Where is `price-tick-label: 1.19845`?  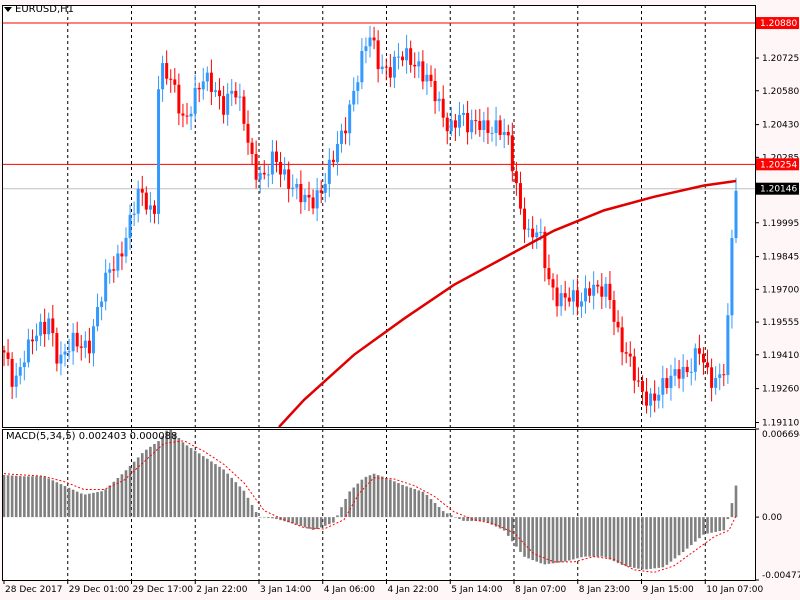
price-tick-label: 1.19845 is located at coordinates (780, 258).